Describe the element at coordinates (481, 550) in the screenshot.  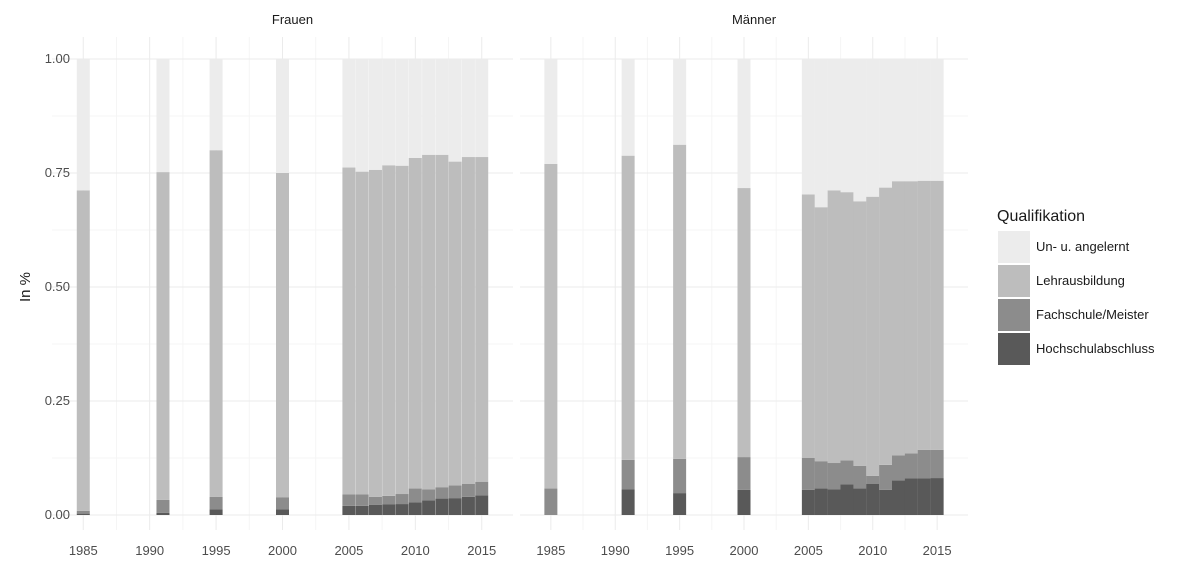
I see `x-tick-label: 2015` at that location.